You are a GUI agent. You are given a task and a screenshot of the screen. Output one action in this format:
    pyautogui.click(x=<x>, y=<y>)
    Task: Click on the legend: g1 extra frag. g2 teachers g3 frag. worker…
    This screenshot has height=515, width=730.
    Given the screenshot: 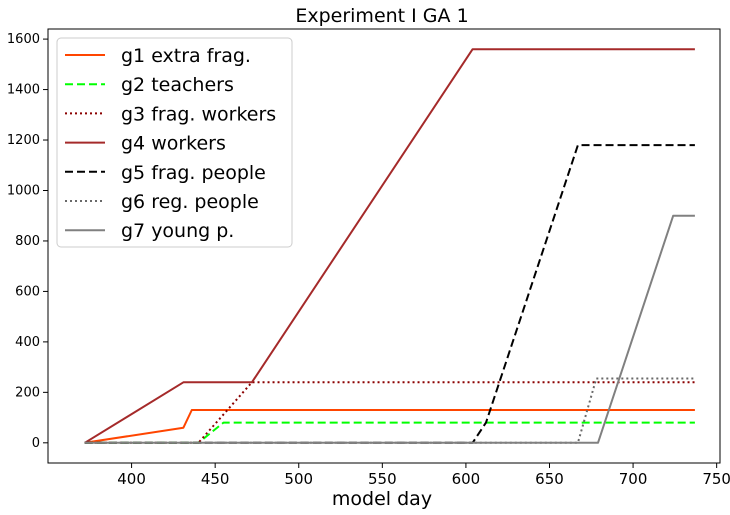 What is the action you would take?
    pyautogui.click(x=174, y=142)
    